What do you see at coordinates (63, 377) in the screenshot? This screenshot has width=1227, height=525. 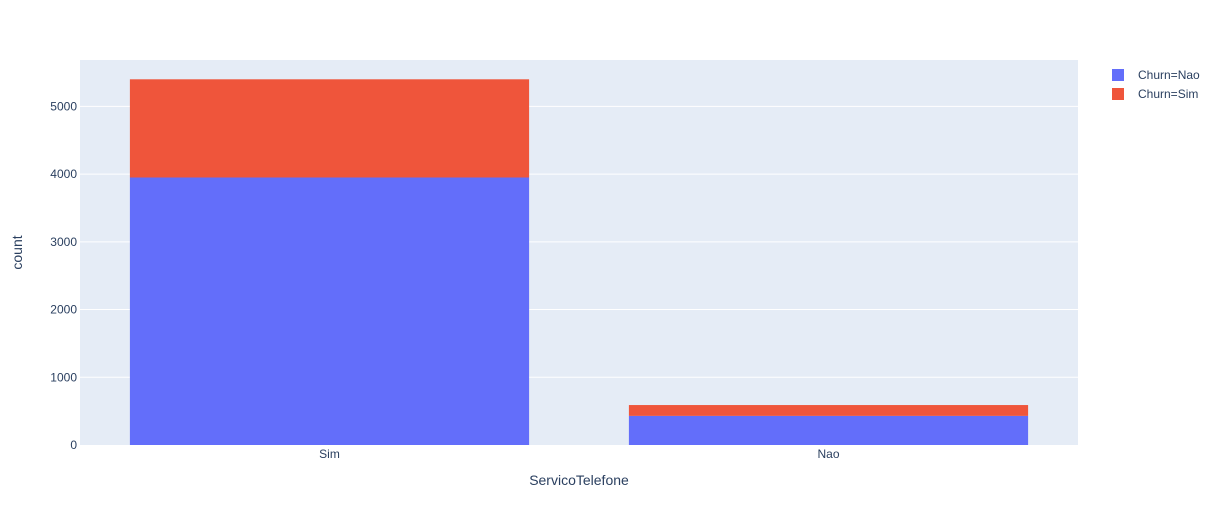 I see `y-tick-label: 1000` at bounding box center [63, 377].